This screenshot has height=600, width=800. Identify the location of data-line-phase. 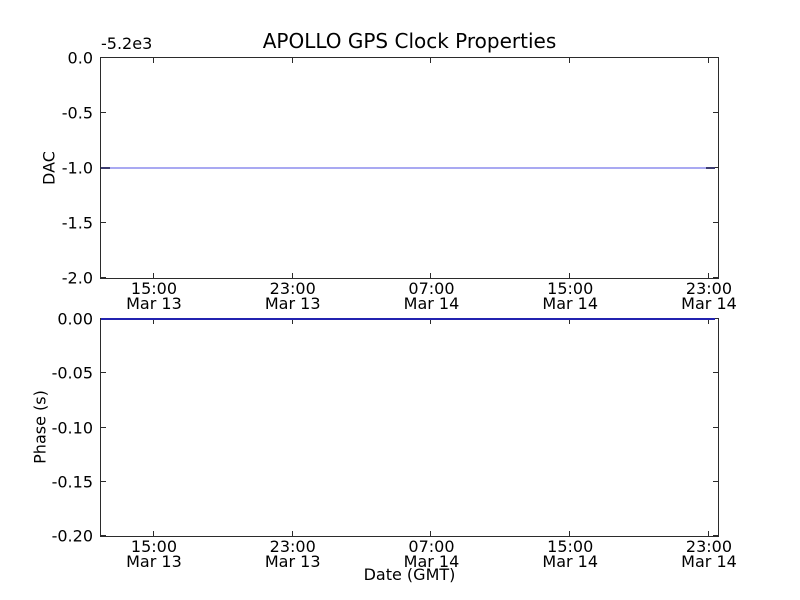
(408, 319).